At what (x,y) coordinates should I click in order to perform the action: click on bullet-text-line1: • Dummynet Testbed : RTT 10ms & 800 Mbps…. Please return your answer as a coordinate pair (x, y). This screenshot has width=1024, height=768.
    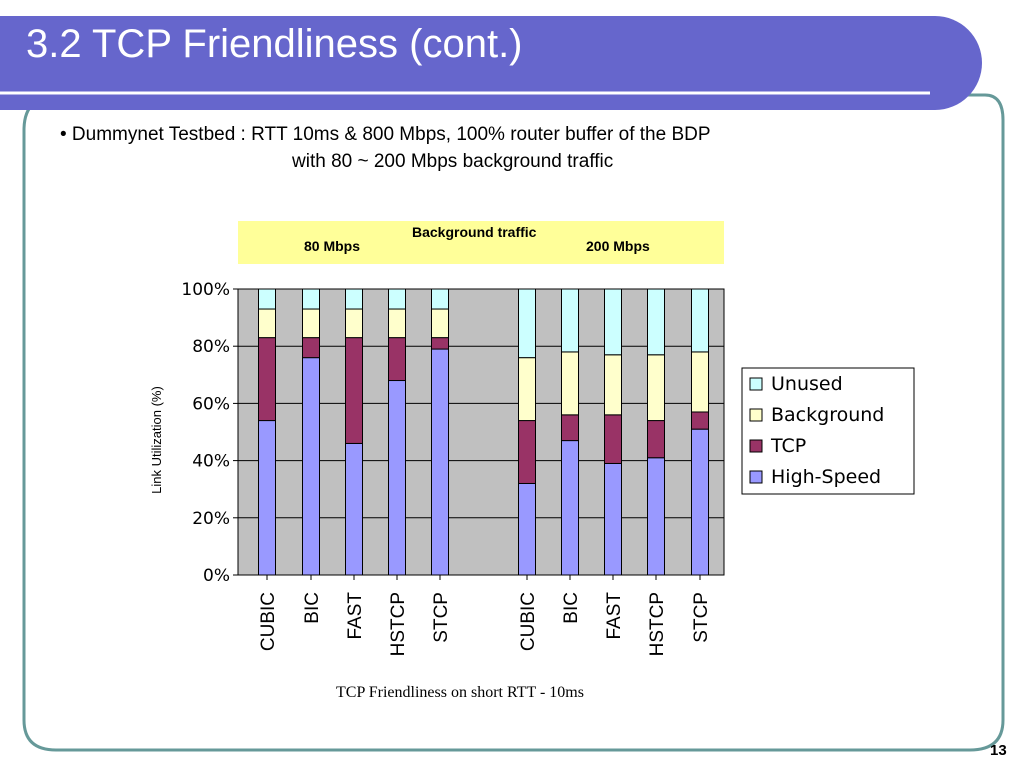
    Looking at the image, I should click on (385, 134).